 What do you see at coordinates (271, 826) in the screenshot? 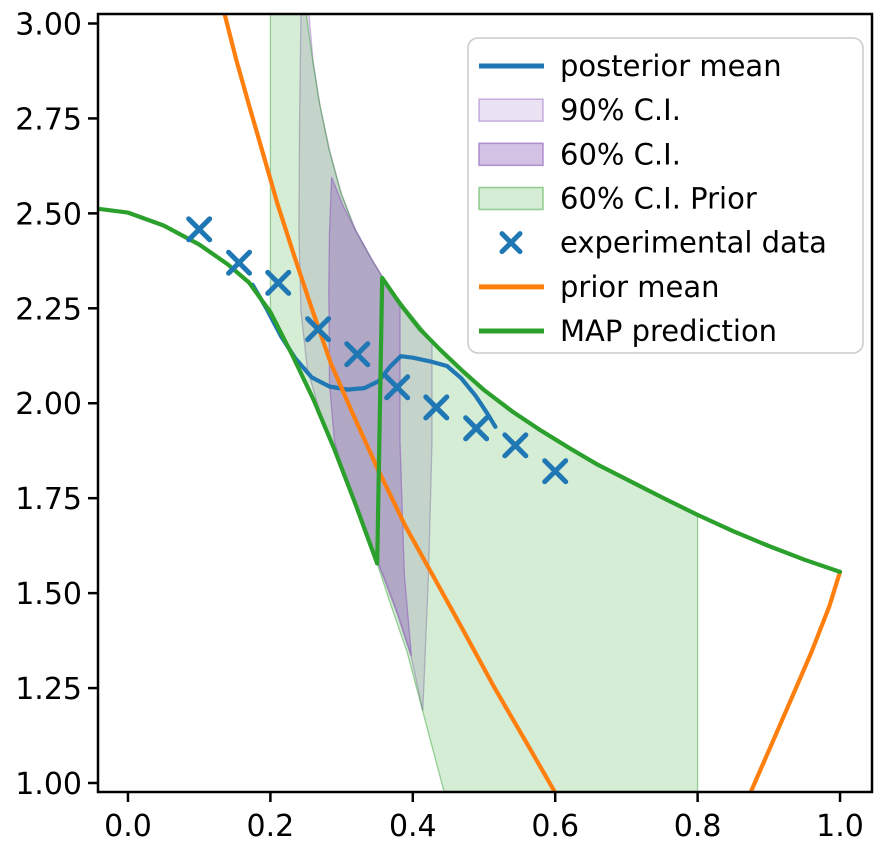
I see `x-axis-tick-label: 0.2` at bounding box center [271, 826].